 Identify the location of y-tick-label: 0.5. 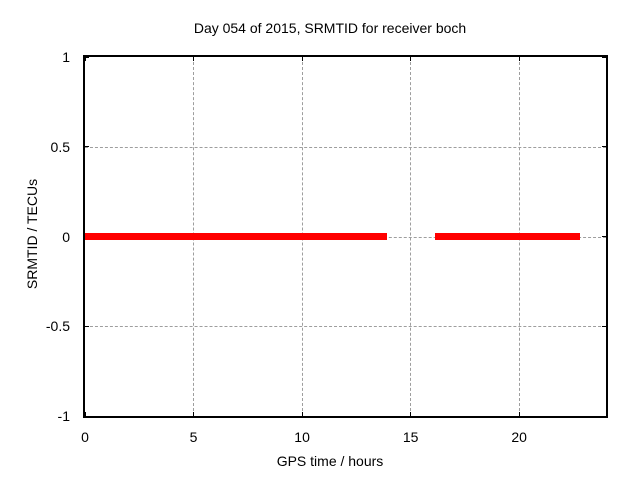
(60, 146).